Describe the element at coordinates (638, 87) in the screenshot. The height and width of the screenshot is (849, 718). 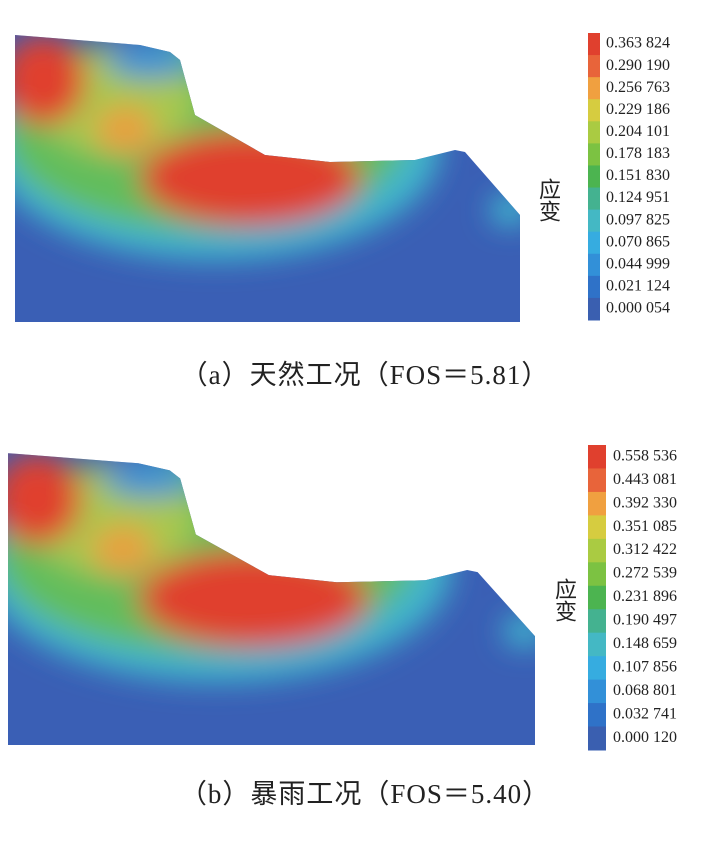
I see `legend-label: 0.256 763` at that location.